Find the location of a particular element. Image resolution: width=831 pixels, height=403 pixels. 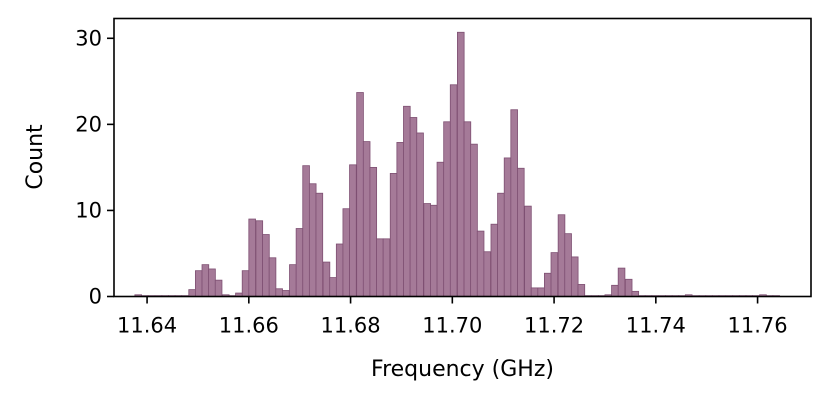

x-tick-label: 11.66 is located at coordinates (249, 326).